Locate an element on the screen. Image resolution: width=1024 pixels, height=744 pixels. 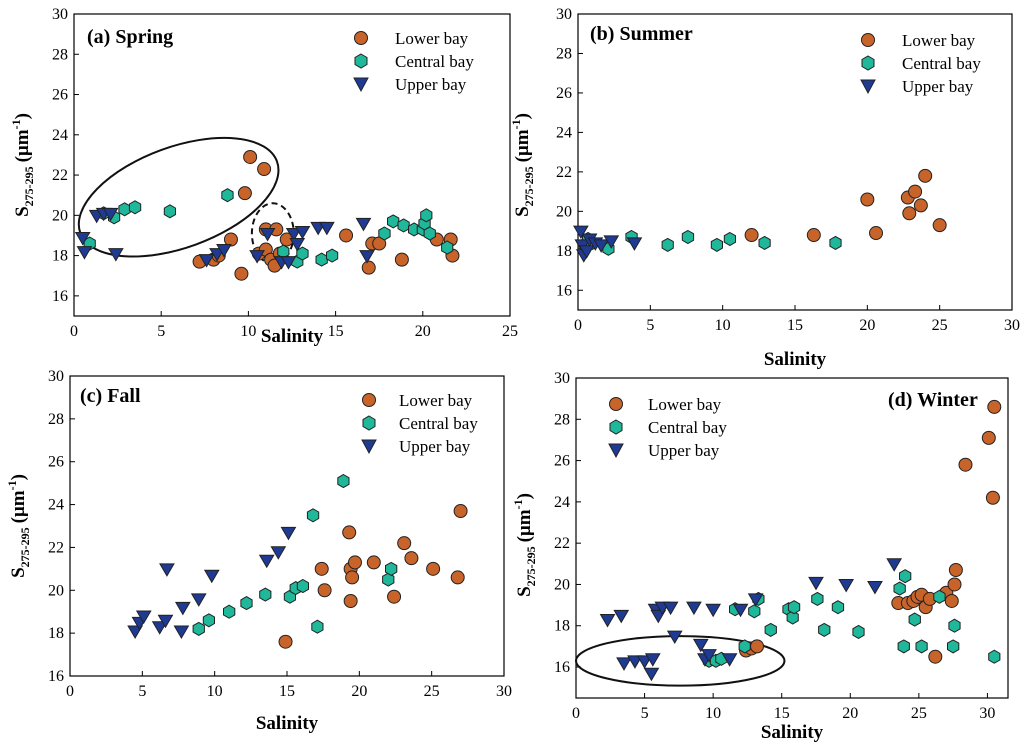
x-tick-label: 0 is located at coordinates (578, 325).